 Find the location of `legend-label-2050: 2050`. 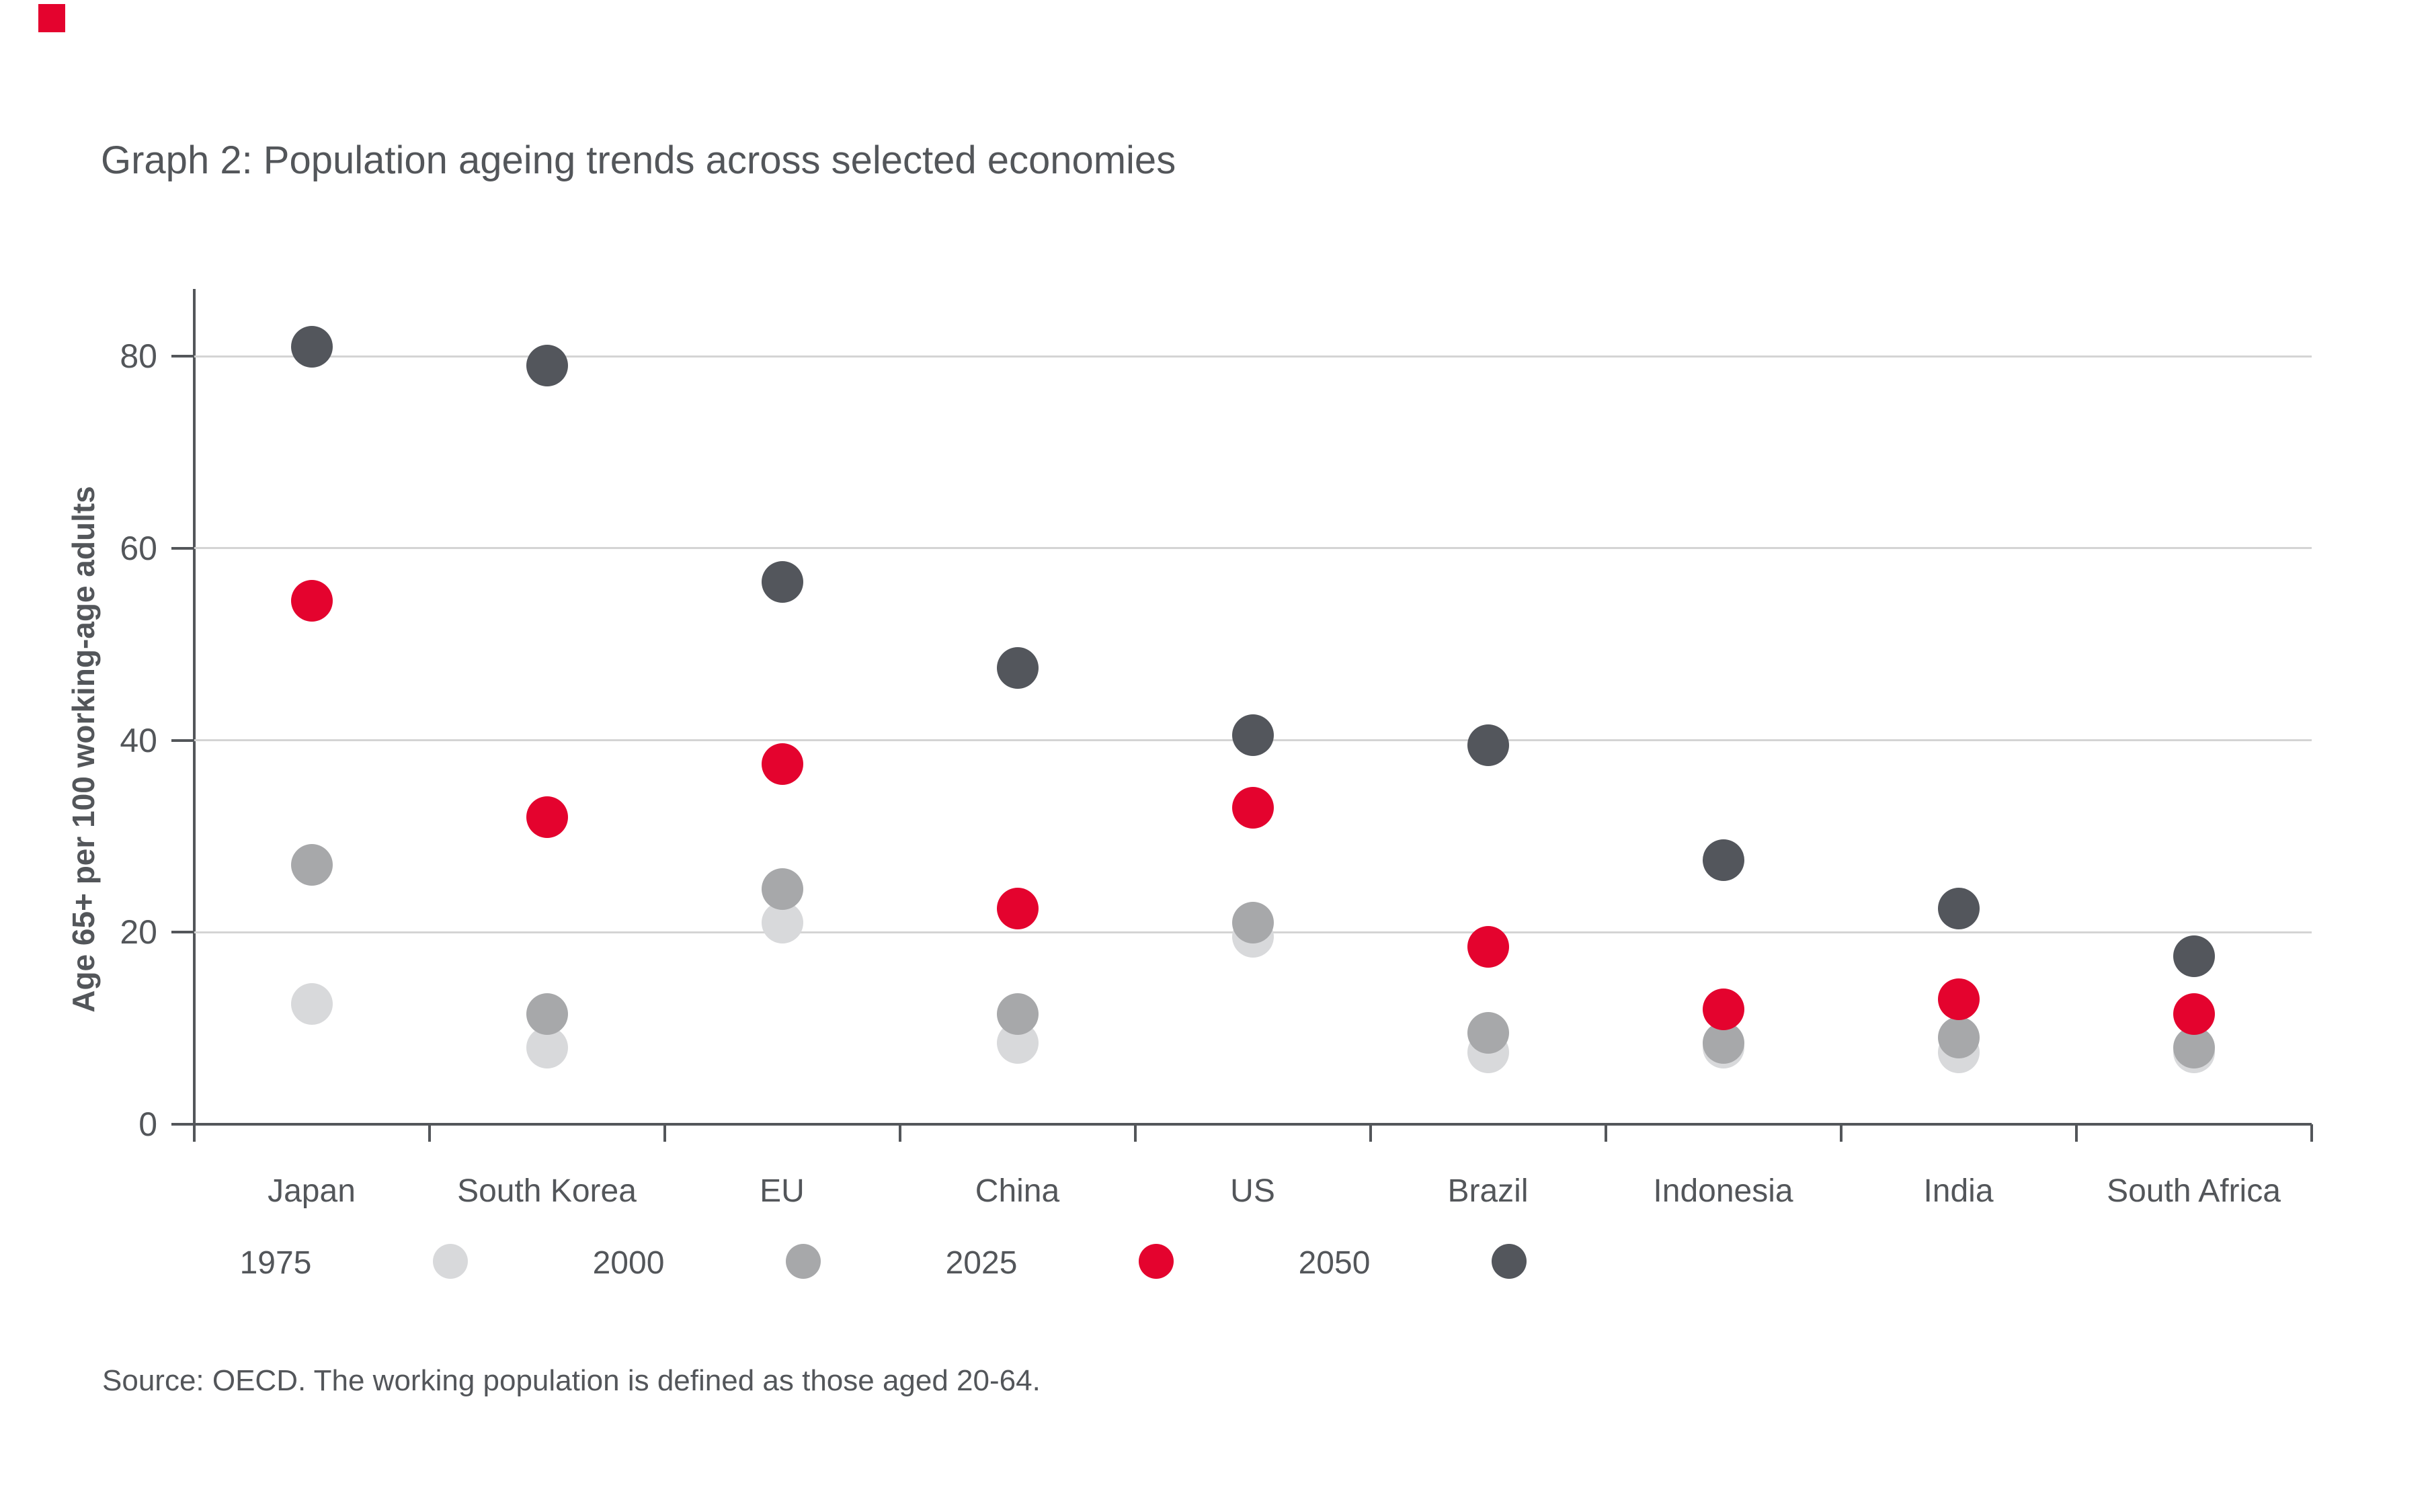

legend-label-2050: 2050 is located at coordinates (1335, 1263).